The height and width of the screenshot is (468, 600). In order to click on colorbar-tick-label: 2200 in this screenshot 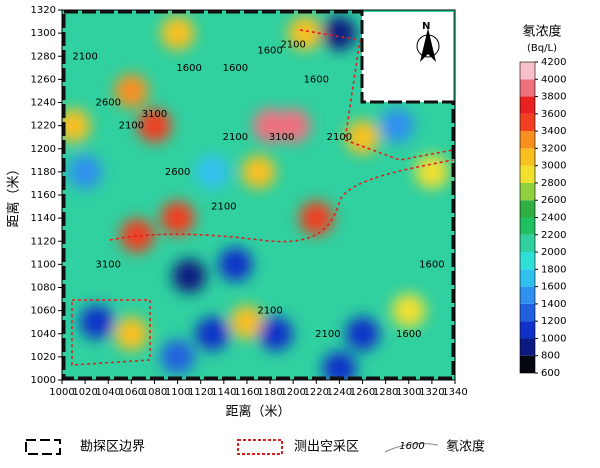, I will do `click(553, 235)`.